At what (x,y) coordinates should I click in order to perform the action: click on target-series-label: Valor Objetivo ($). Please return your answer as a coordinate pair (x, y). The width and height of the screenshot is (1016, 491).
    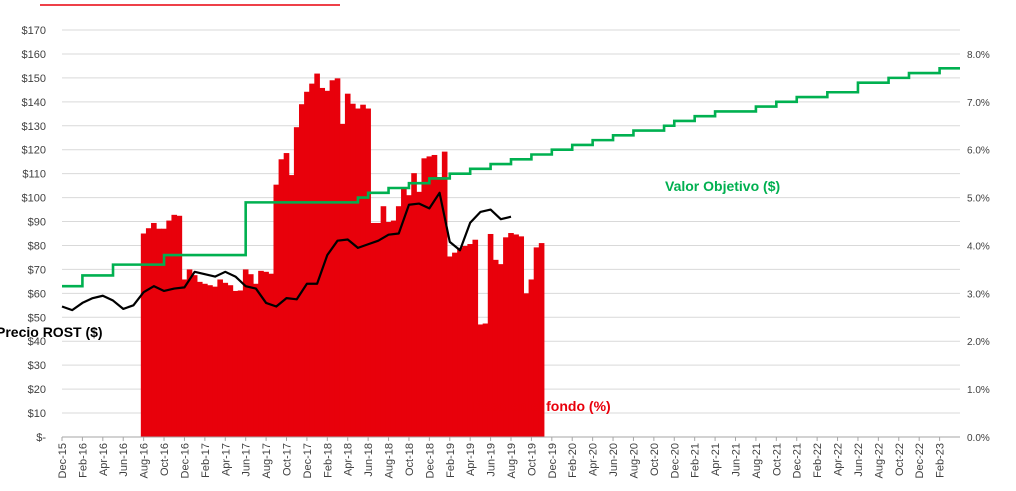
    Looking at the image, I should click on (722, 186).